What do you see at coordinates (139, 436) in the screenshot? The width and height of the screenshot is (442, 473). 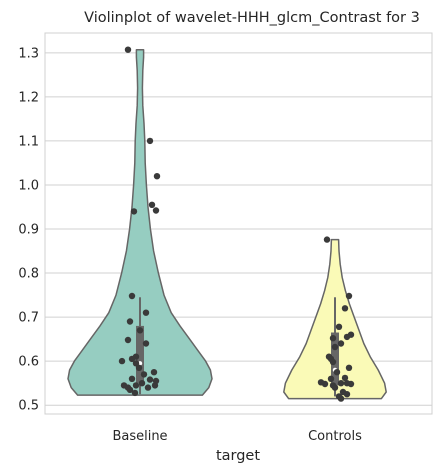 I see `x-tick-label: Baseline` at bounding box center [139, 436].